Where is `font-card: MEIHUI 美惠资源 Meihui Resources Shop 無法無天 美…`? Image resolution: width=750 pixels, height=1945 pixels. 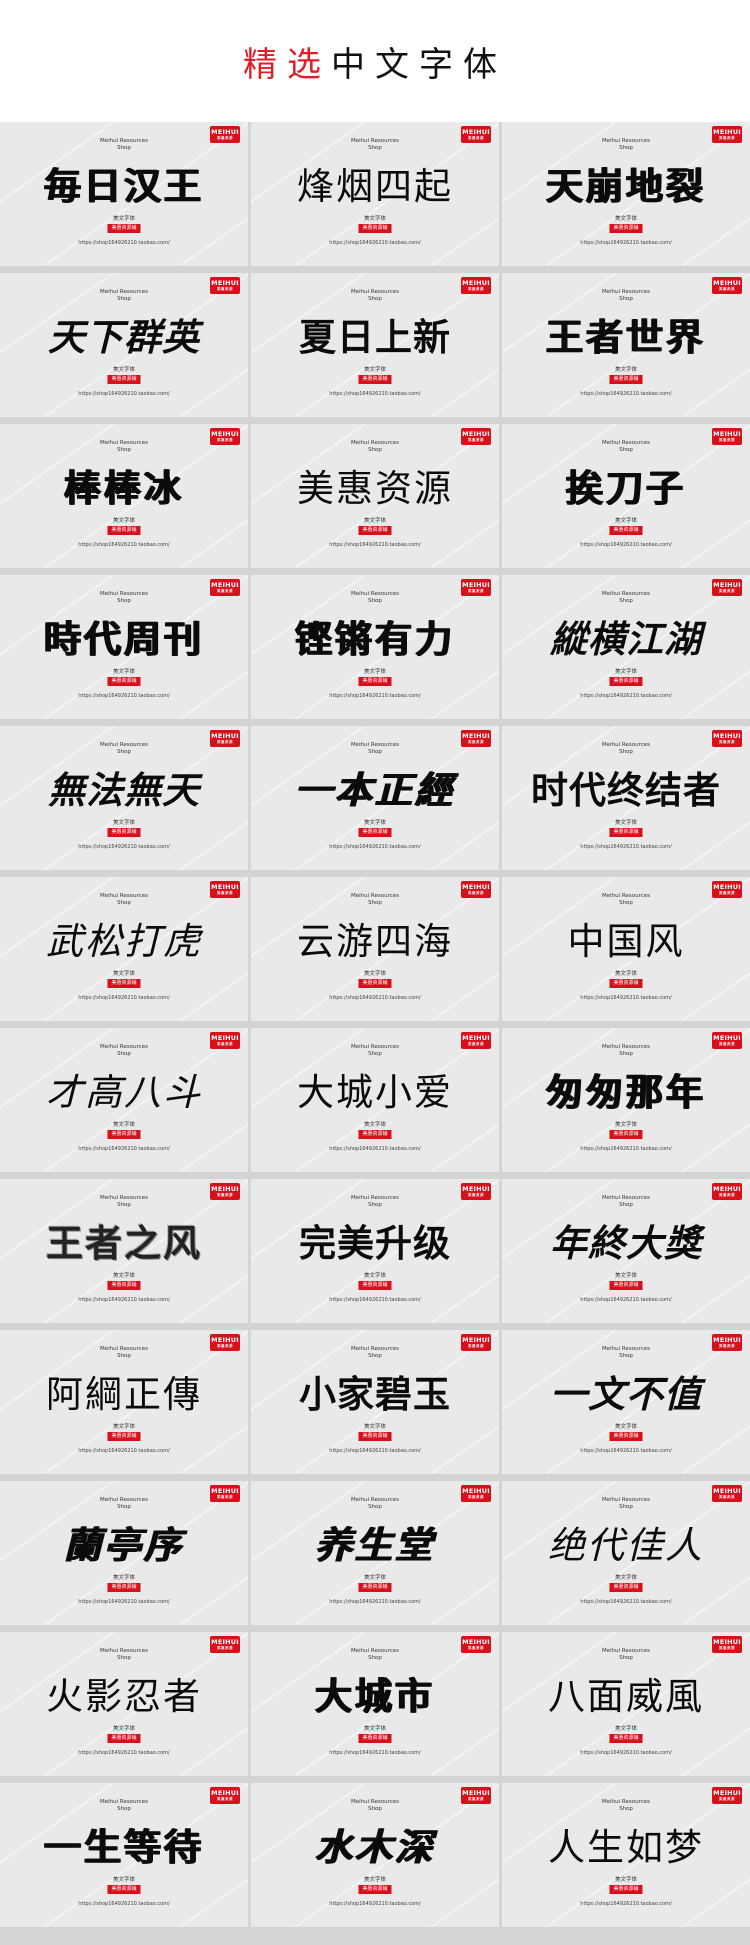 font-card: MEIHUI 美惠资源 Meihui Resources Shop 無法無天 美… is located at coordinates (124, 798).